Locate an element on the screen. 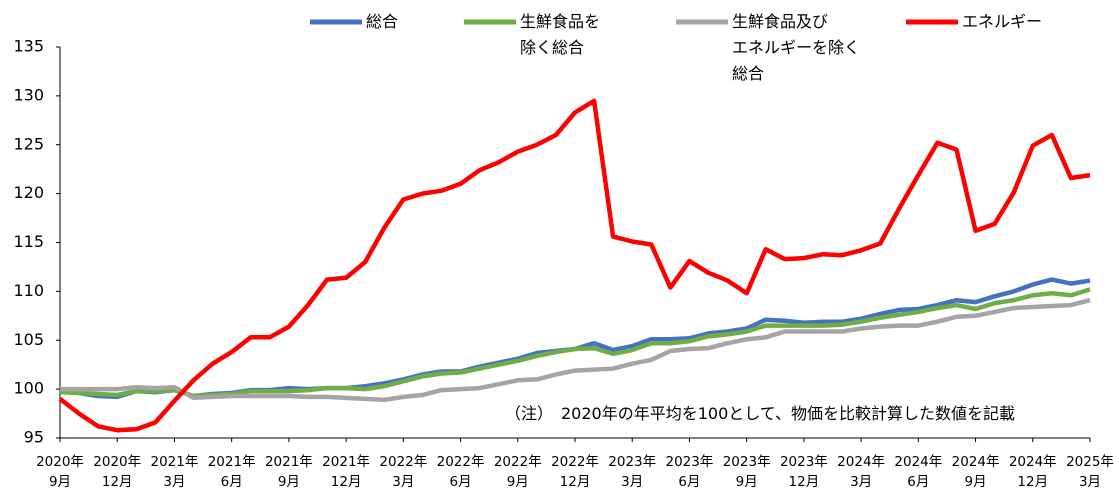 The height and width of the screenshot is (495, 1119). x-tick-label: 2021年 12月 is located at coordinates (346, 472).